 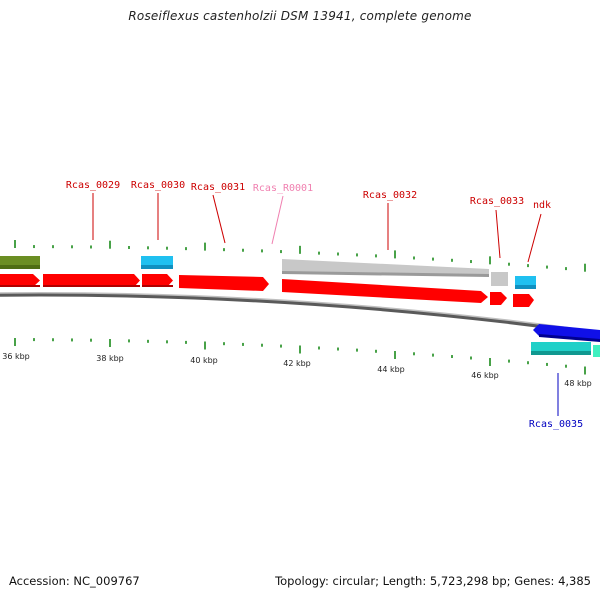 I want to click on scale-label: 44 kbp, so click(x=391, y=369).